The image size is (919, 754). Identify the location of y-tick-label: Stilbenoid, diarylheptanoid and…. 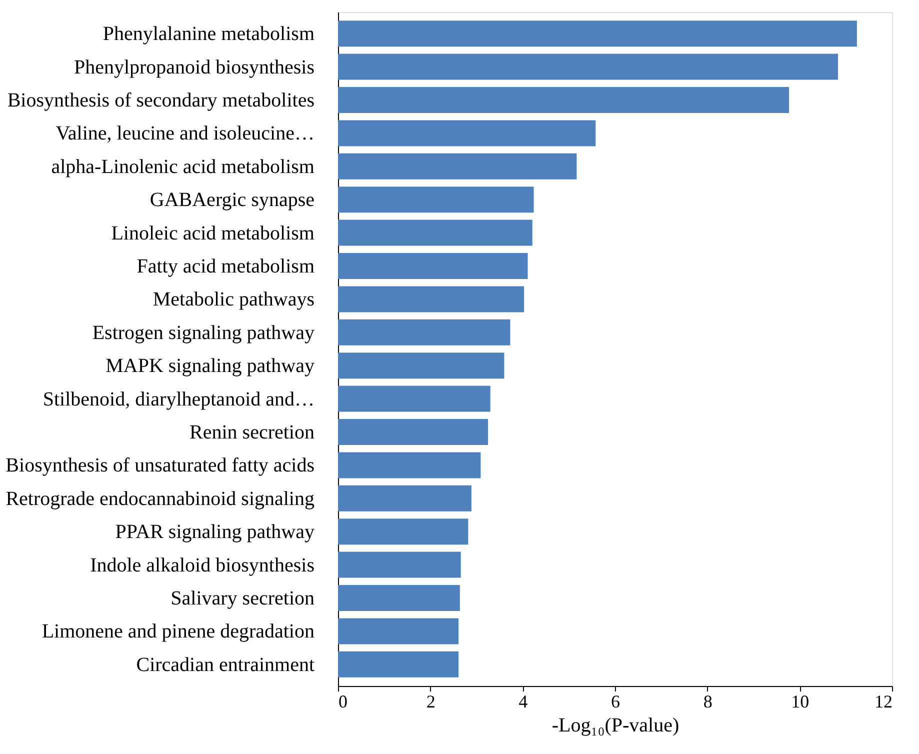
(178, 399).